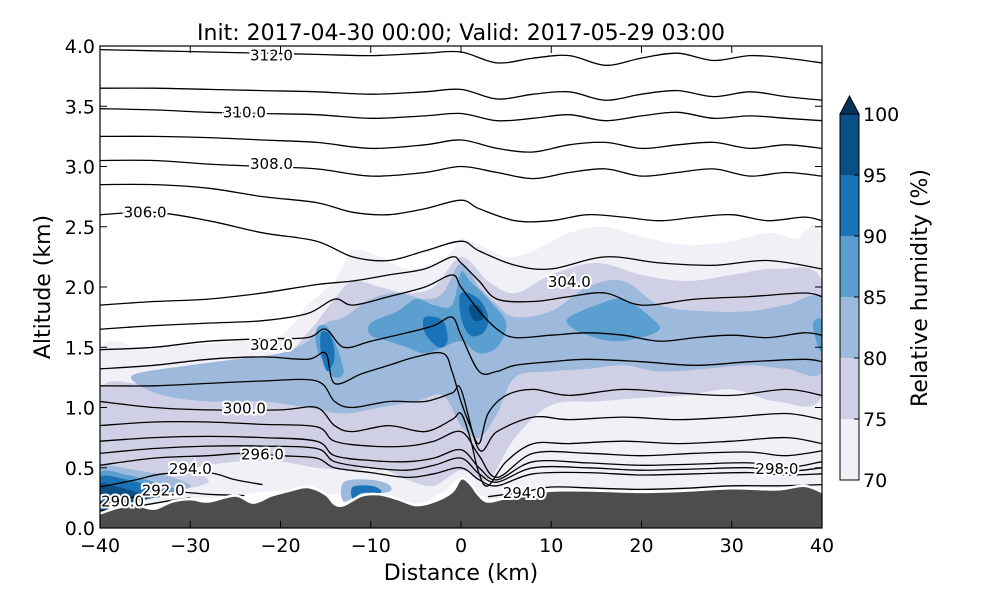  I want to click on x-tick-label-6: 20, so click(641, 546).